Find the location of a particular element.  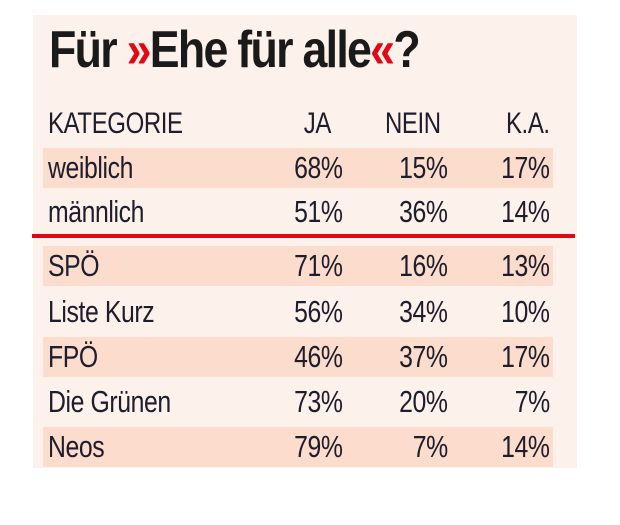

table-row: Die Grünen 73% 20% 7% is located at coordinates (298, 402).